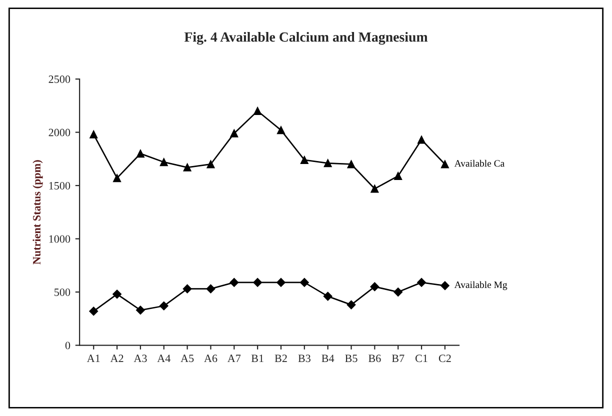 The height and width of the screenshot is (416, 612). I want to click on x-tick-label: A7, so click(234, 358).